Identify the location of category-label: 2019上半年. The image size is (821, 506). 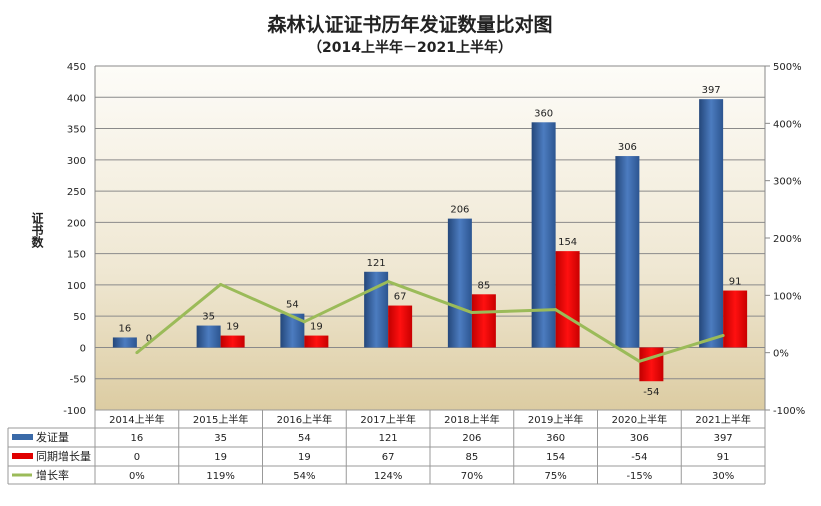
(555, 419).